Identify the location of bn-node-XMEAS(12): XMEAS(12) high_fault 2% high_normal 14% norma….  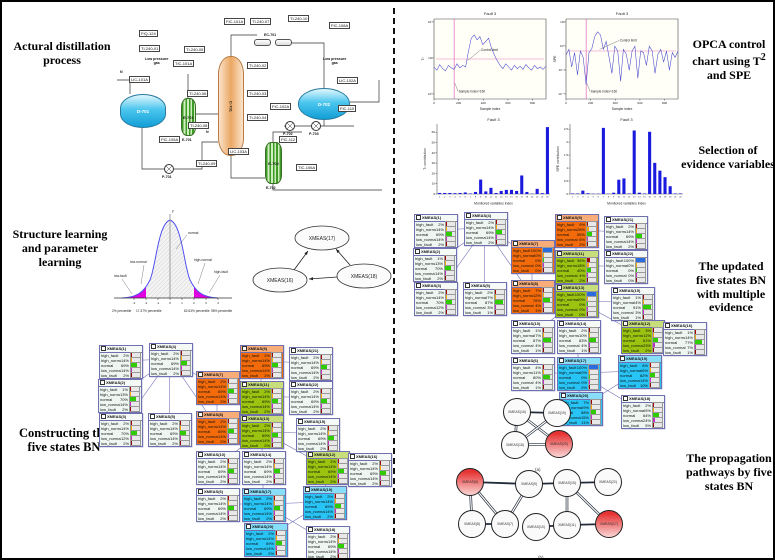
(328, 468).